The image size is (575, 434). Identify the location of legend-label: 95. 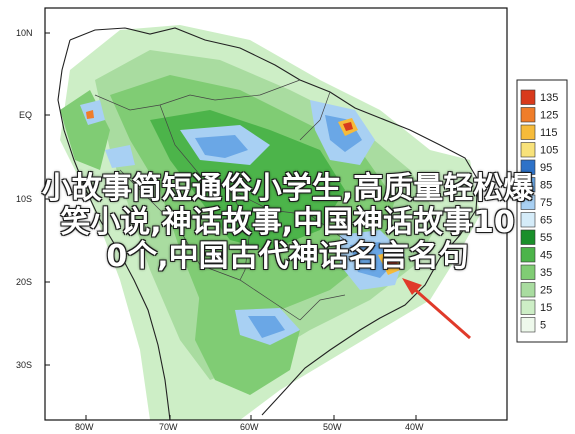
(546, 168).